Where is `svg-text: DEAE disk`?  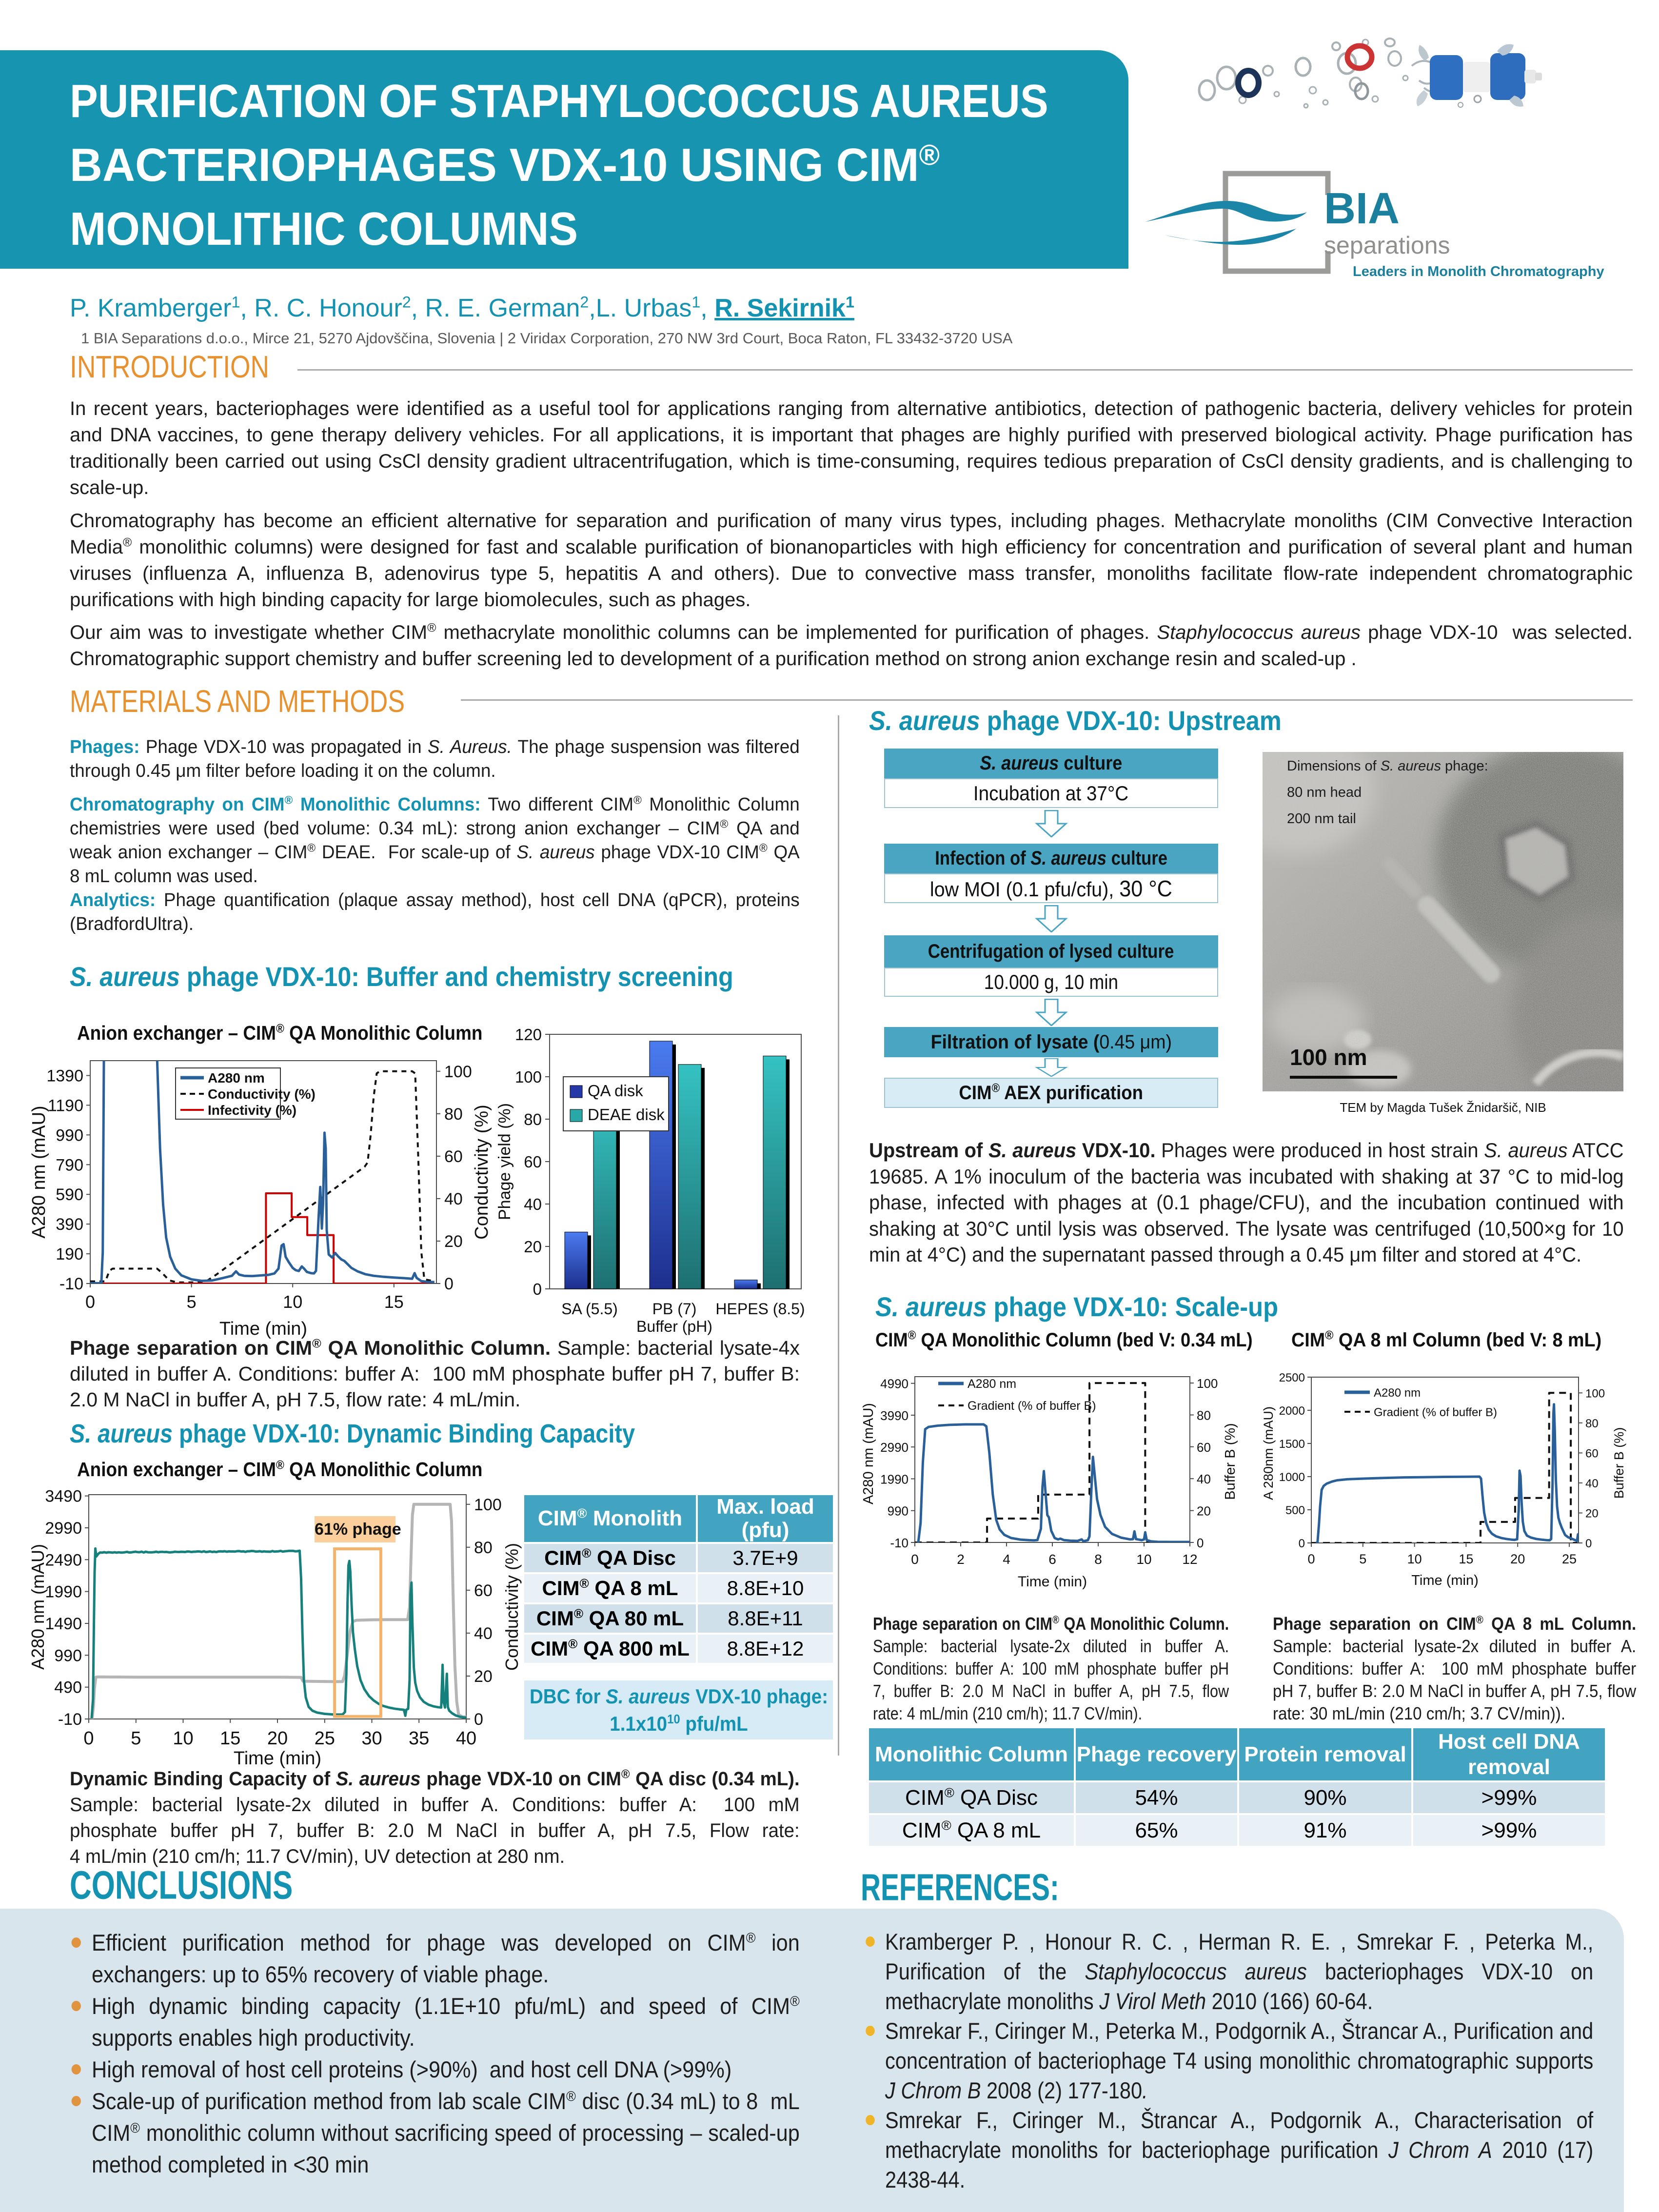
svg-text: DEAE disk is located at coordinates (626, 1115).